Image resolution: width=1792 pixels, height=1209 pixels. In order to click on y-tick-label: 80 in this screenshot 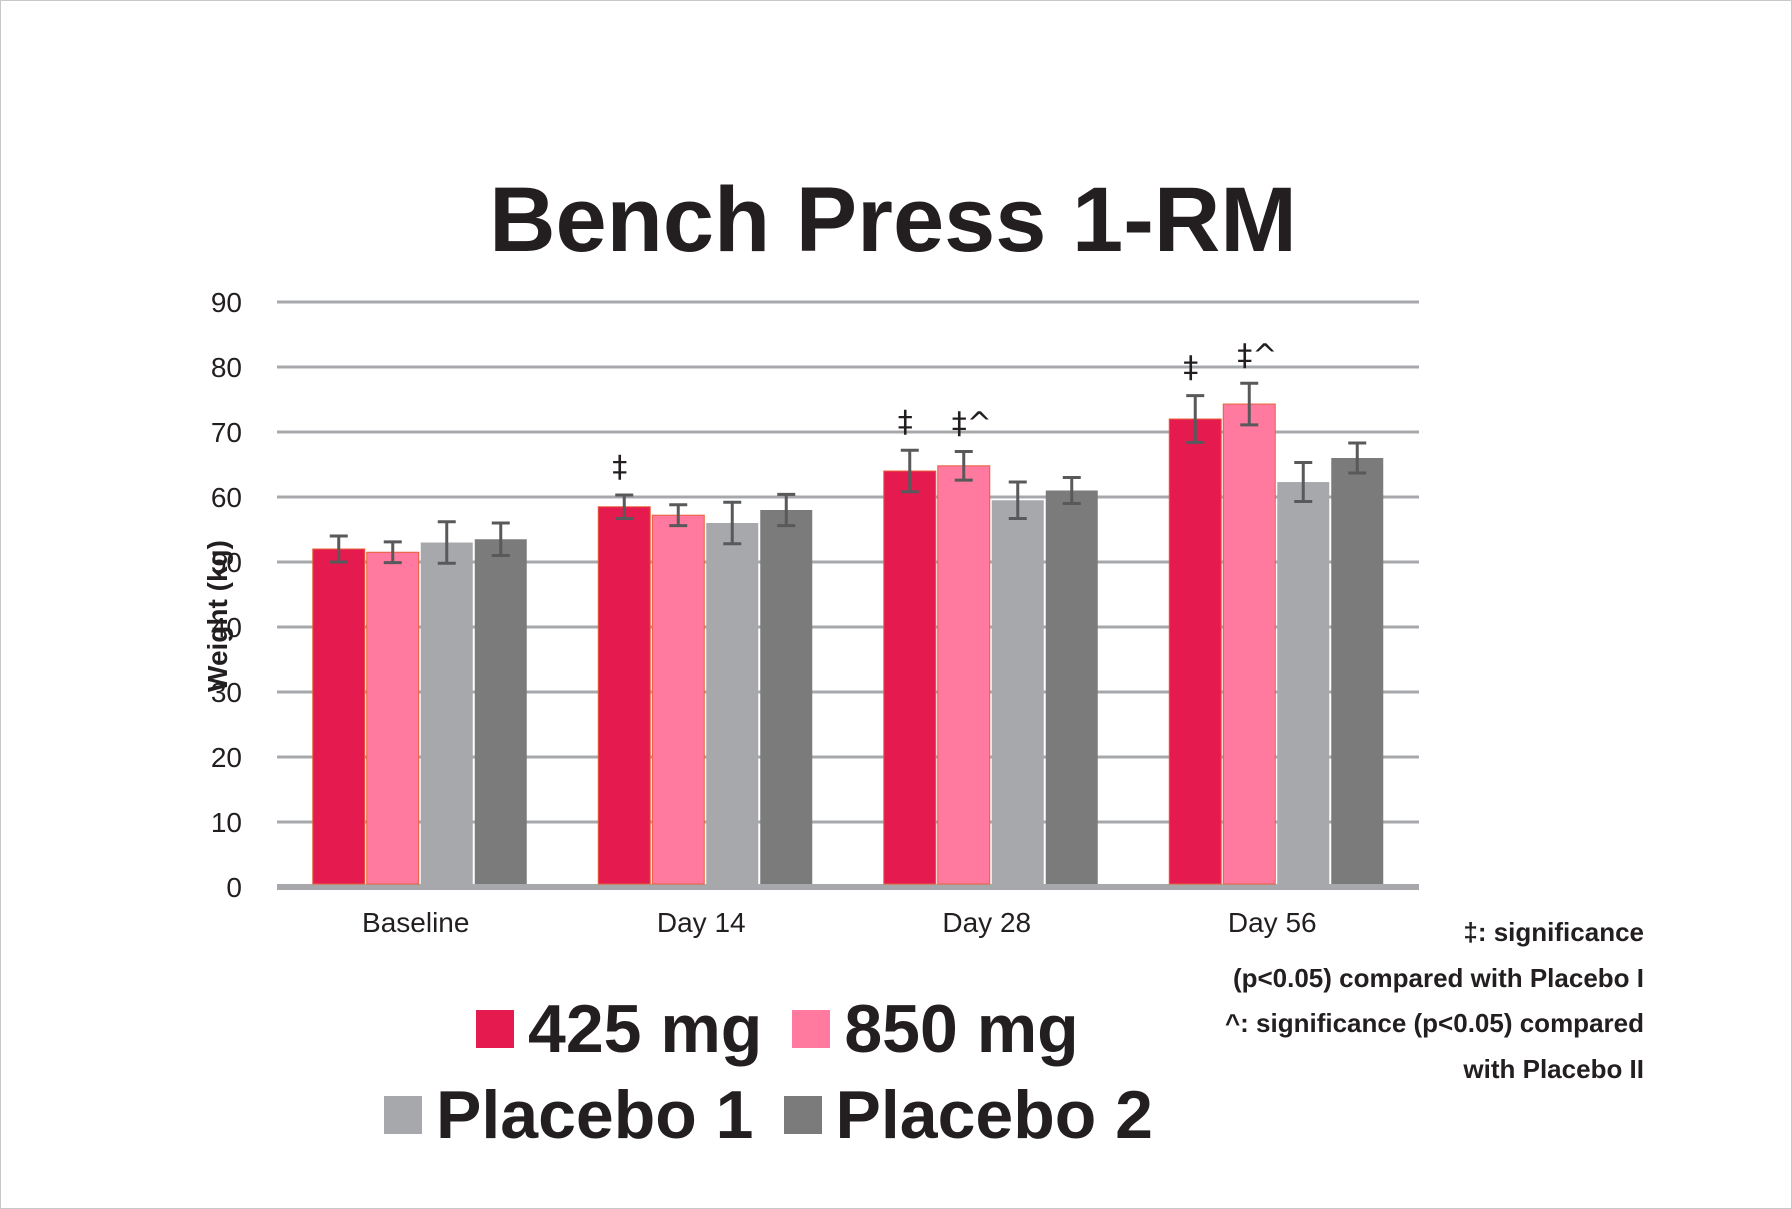, I will do `click(226, 367)`.